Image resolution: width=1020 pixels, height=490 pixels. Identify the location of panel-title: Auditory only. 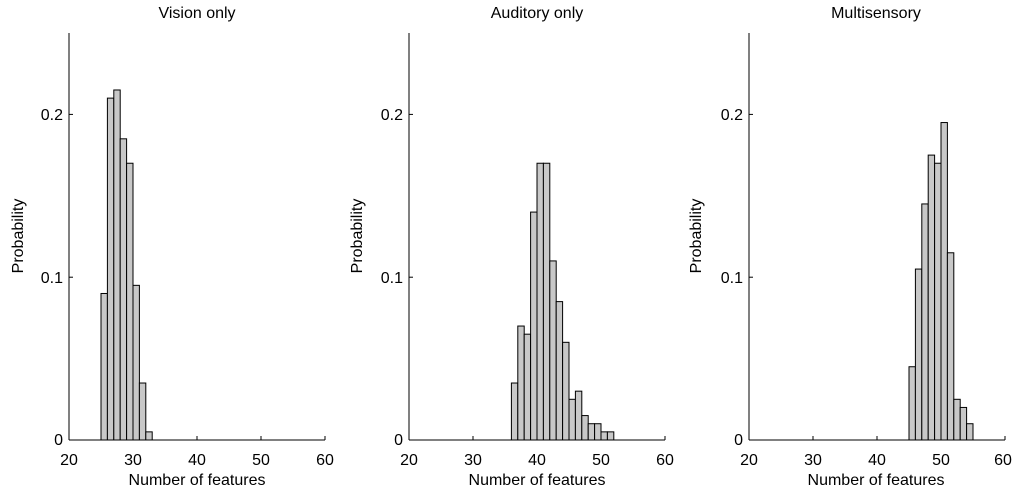
(537, 13).